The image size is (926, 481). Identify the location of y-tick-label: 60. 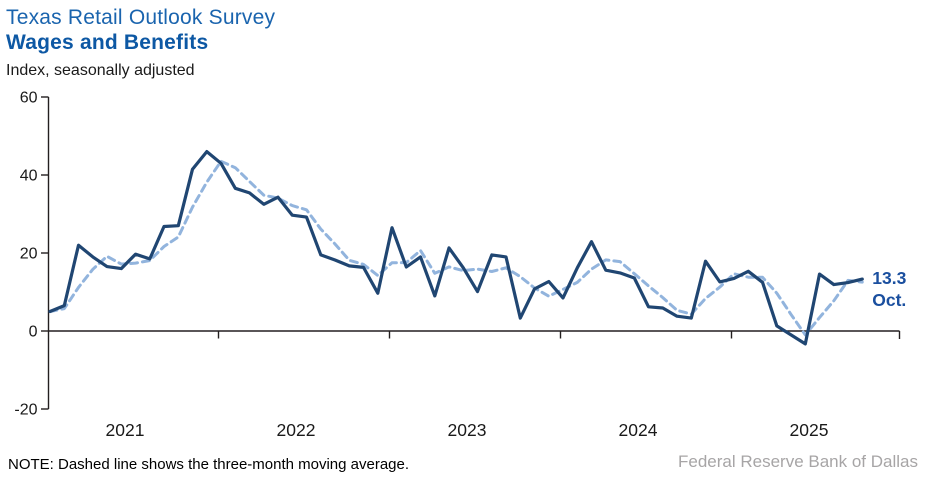
(29, 98).